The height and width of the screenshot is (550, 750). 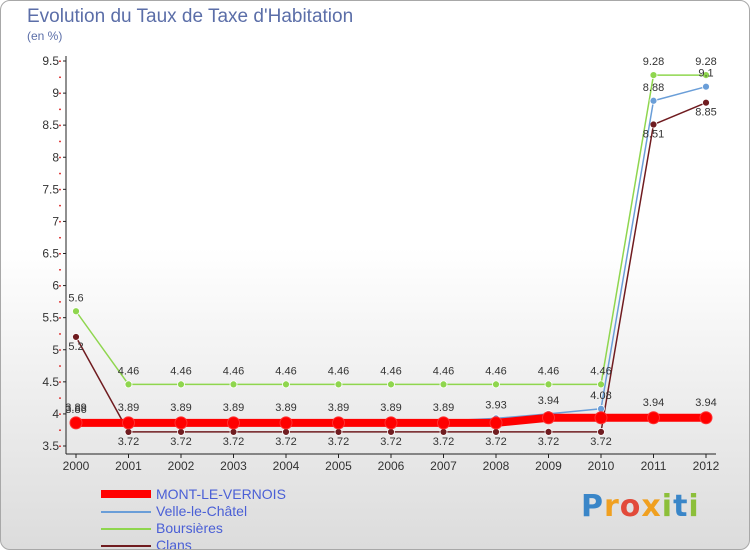 I want to click on y-tick-label: 8.5, so click(x=50, y=125).